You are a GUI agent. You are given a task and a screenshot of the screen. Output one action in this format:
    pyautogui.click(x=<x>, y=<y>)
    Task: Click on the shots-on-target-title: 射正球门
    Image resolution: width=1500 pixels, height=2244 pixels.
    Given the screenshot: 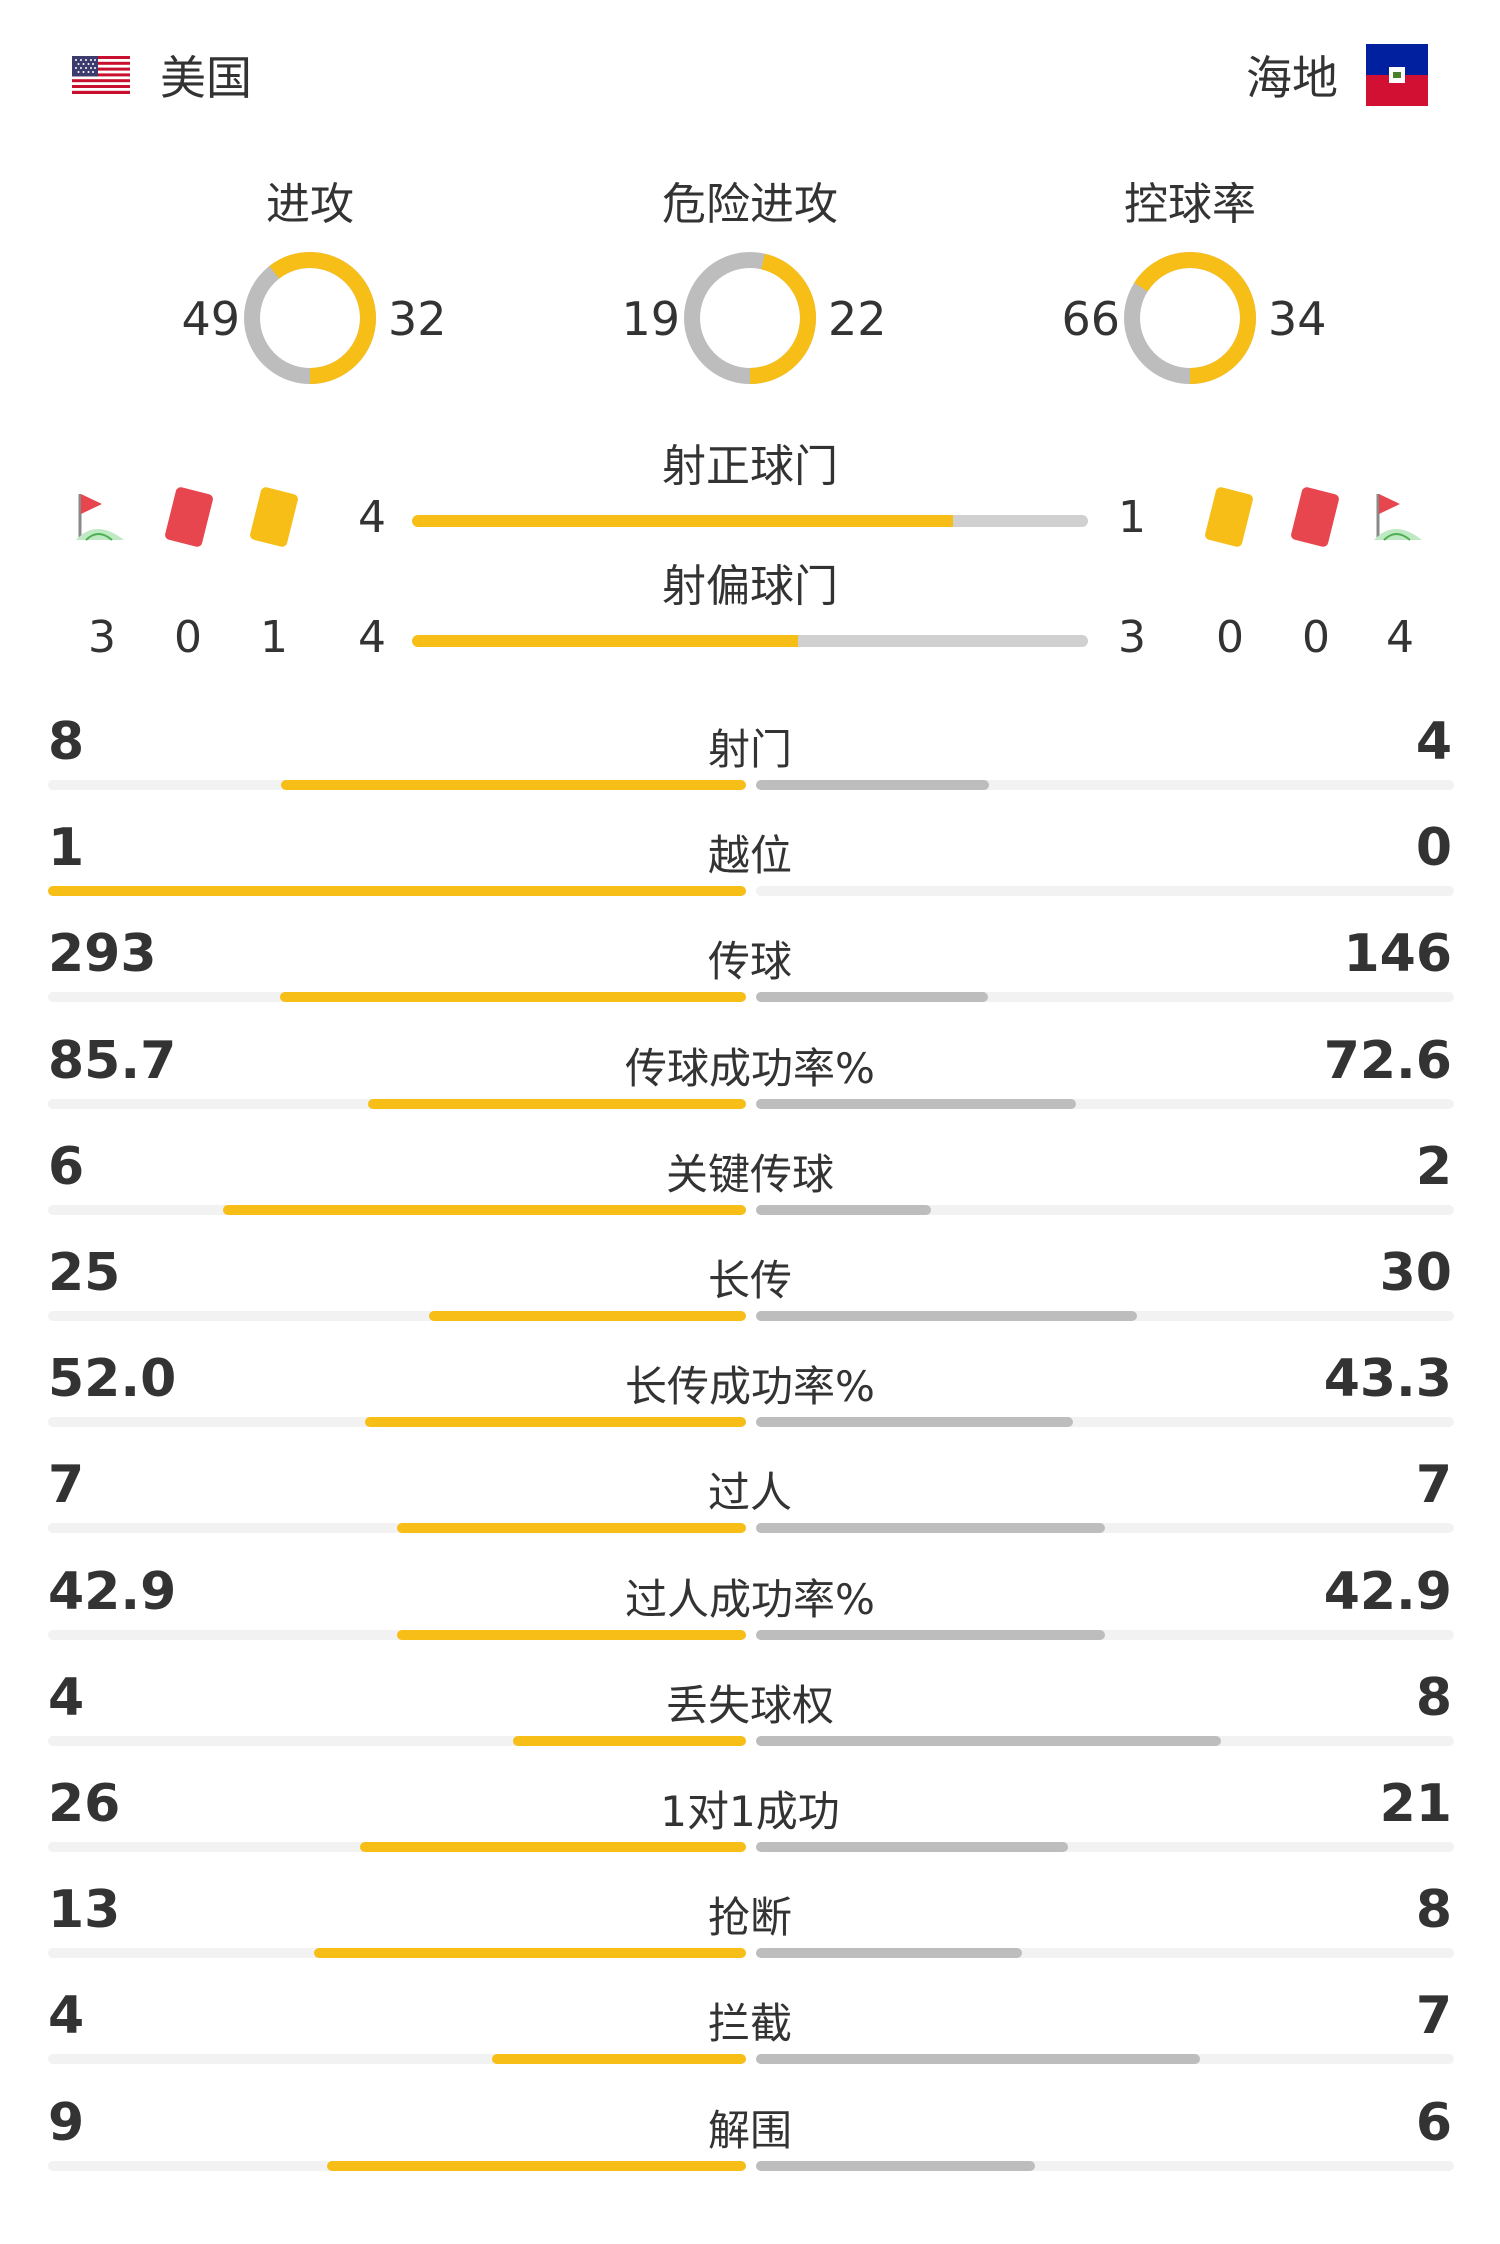 What is the action you would take?
    pyautogui.click(x=750, y=466)
    